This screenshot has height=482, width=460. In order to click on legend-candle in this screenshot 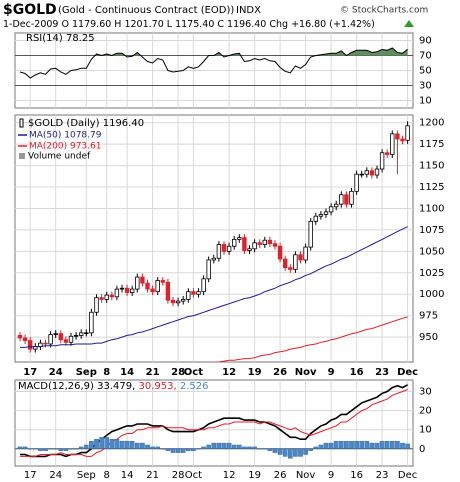, I will do `click(21, 123)`.